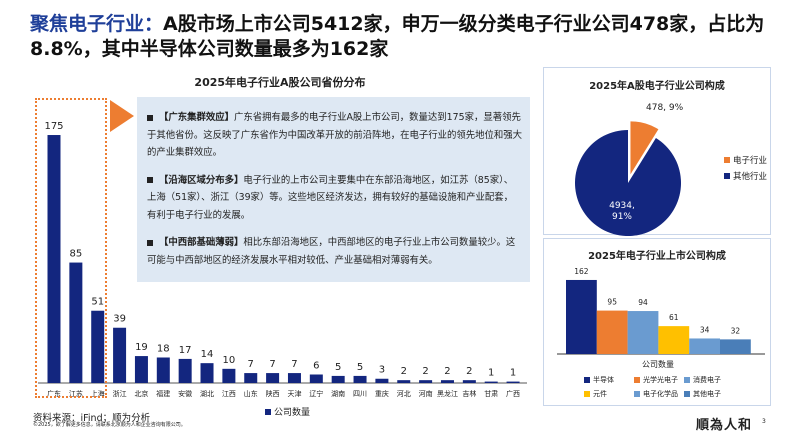 The width and height of the screenshot is (793, 446). I want to click on tick-label: 河南, so click(426, 393).